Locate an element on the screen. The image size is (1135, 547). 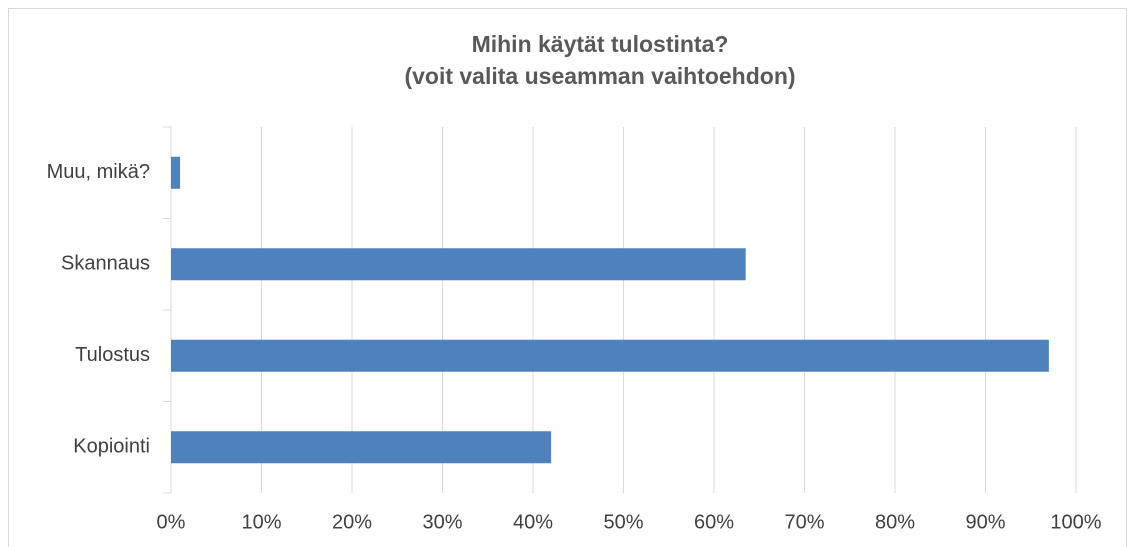
x-tick-label: 10% is located at coordinates (261, 522).